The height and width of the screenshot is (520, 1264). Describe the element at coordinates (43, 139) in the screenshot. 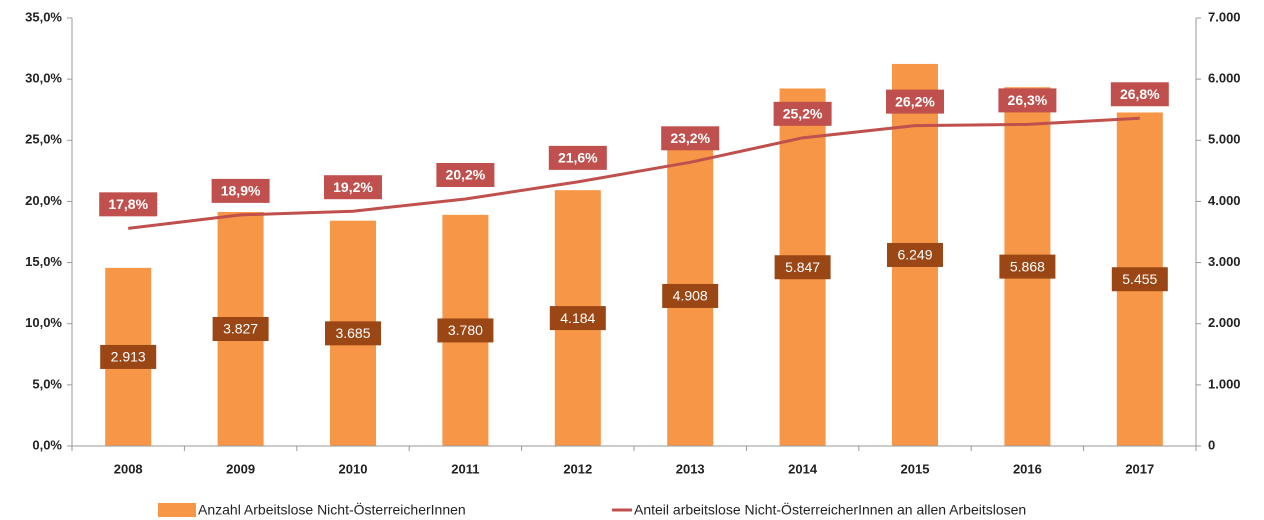

I see `y-tick-label: 25,0%` at that location.